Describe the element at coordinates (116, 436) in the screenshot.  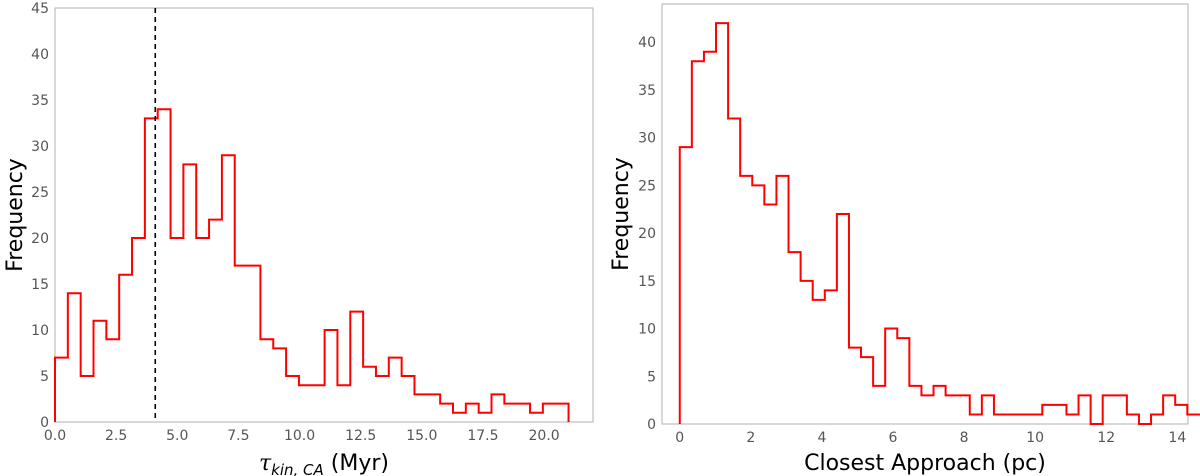
I see `x-tick-label: 2.5` at that location.